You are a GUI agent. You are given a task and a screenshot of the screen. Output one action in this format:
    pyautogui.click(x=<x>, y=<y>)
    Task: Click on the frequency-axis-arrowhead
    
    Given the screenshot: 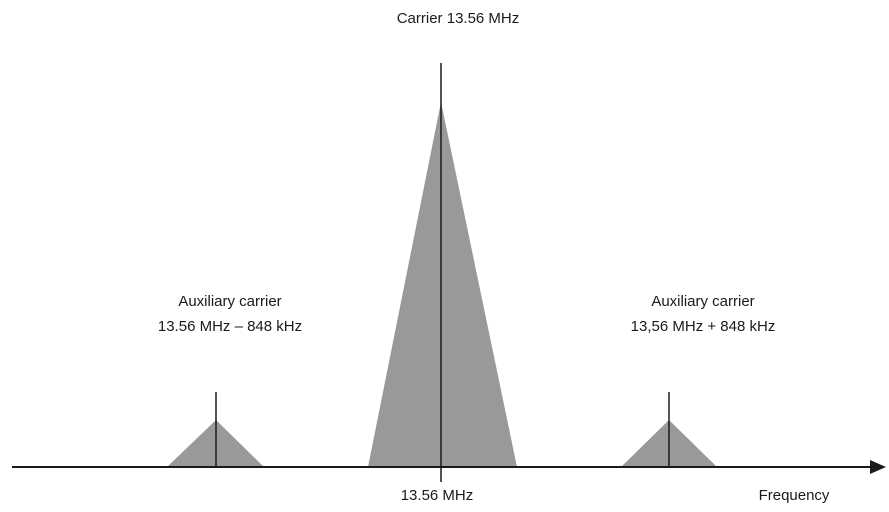 What is the action you would take?
    pyautogui.click(x=878, y=467)
    